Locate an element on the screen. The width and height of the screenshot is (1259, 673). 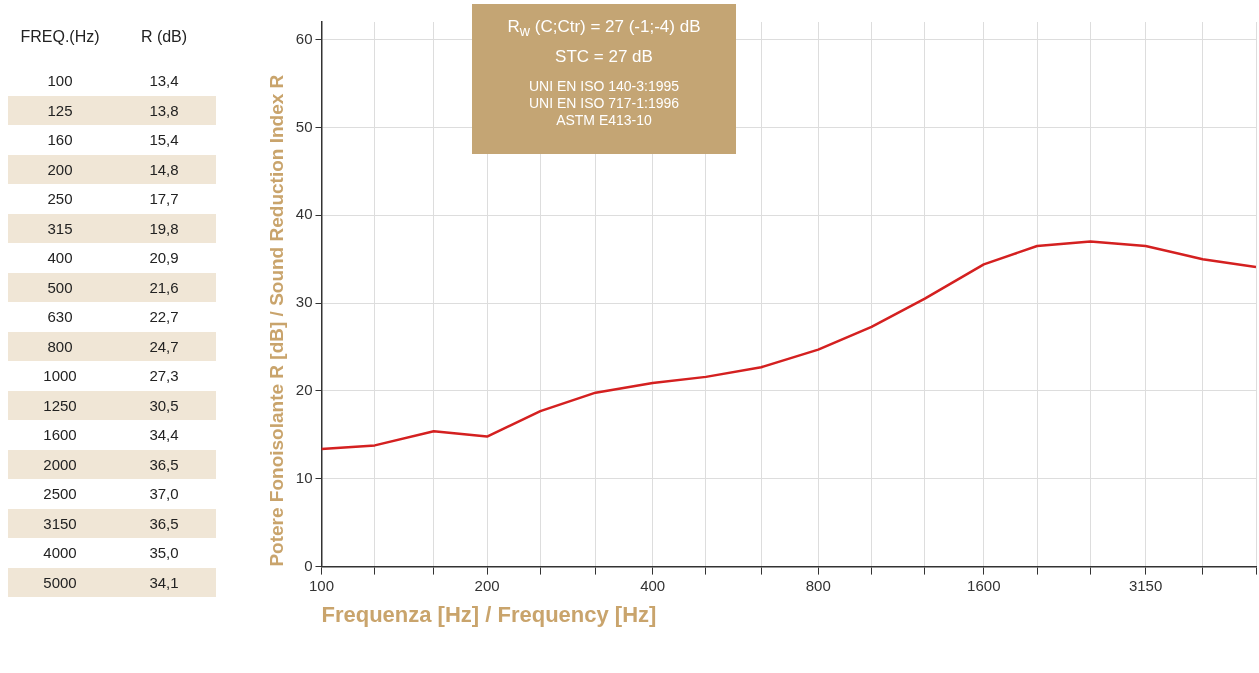
text: 400 is located at coordinates (60, 258).